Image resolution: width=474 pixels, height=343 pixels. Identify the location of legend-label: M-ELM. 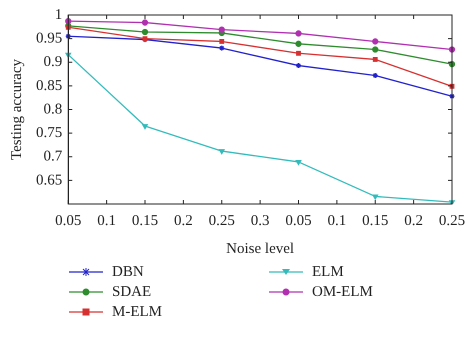
(137, 312).